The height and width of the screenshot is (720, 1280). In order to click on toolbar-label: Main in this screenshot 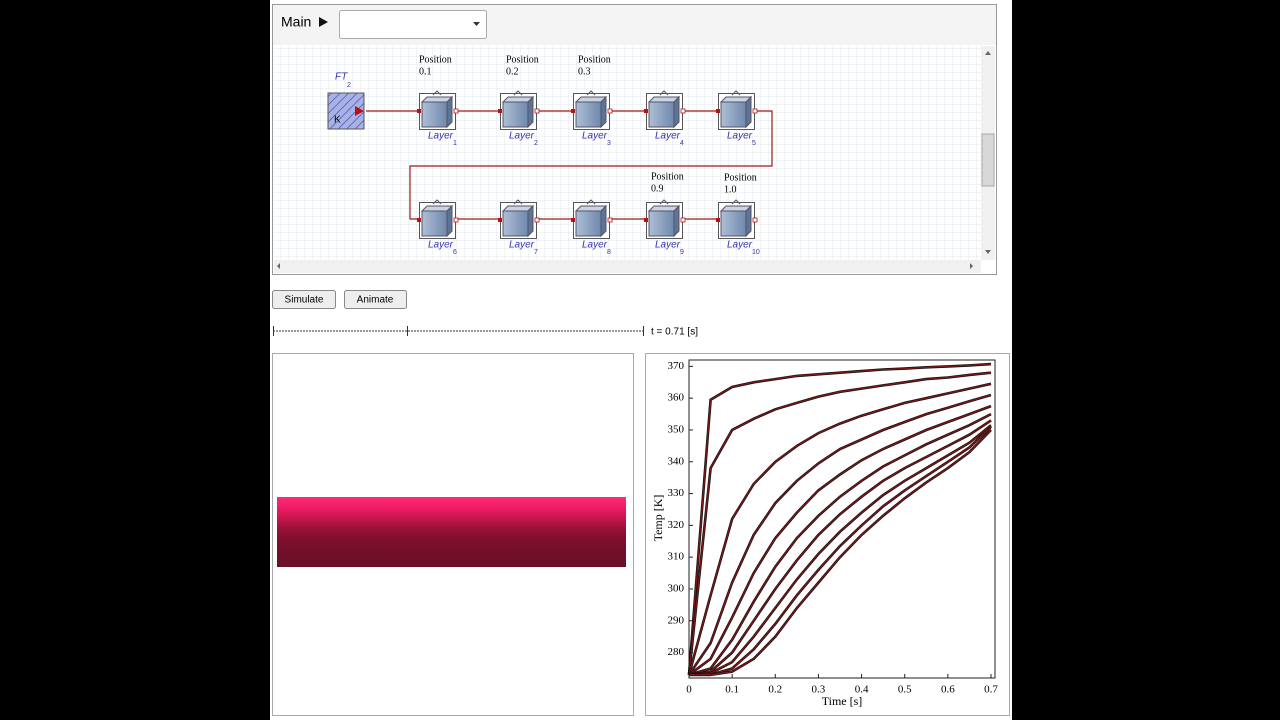, I will do `click(296, 22)`.